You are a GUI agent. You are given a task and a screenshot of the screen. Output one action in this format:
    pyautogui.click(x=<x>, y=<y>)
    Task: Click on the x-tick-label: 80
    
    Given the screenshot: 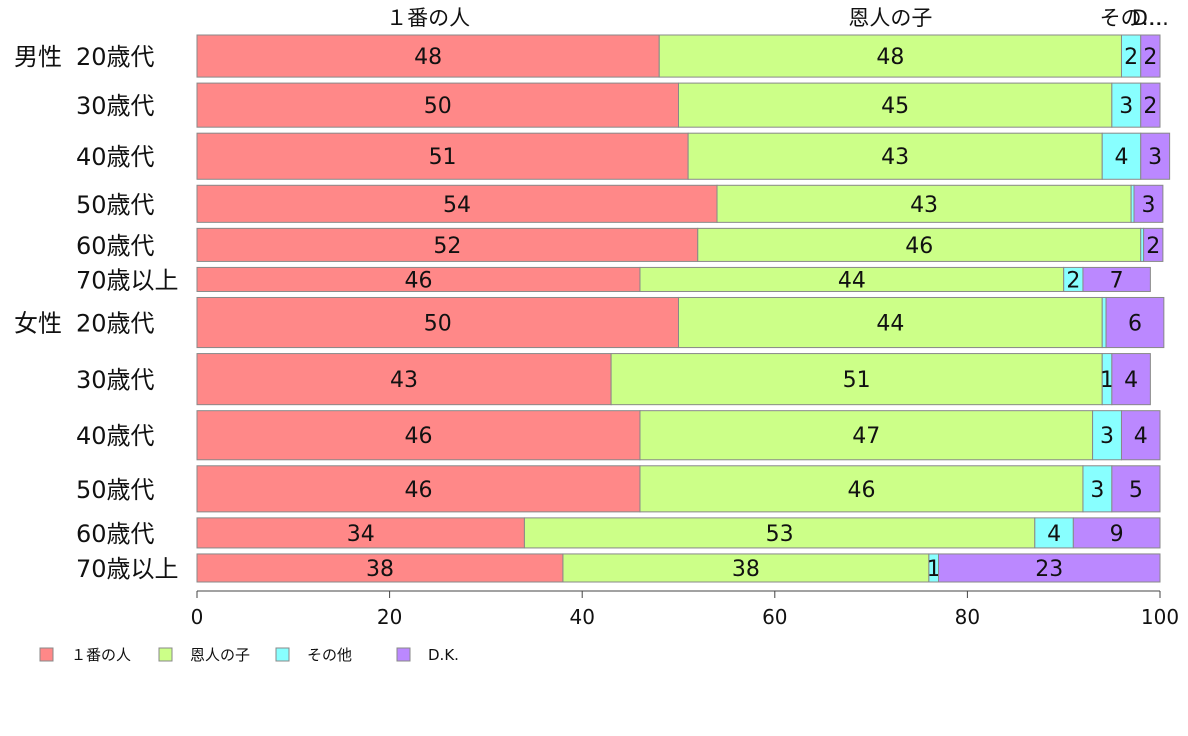 What is the action you would take?
    pyautogui.click(x=967, y=617)
    